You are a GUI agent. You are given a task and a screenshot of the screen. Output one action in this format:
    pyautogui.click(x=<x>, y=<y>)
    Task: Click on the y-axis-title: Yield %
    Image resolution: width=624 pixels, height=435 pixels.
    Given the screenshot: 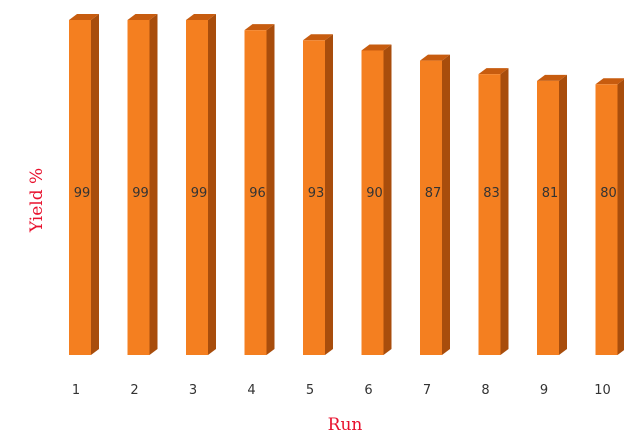 What is the action you would take?
    pyautogui.click(x=37, y=200)
    